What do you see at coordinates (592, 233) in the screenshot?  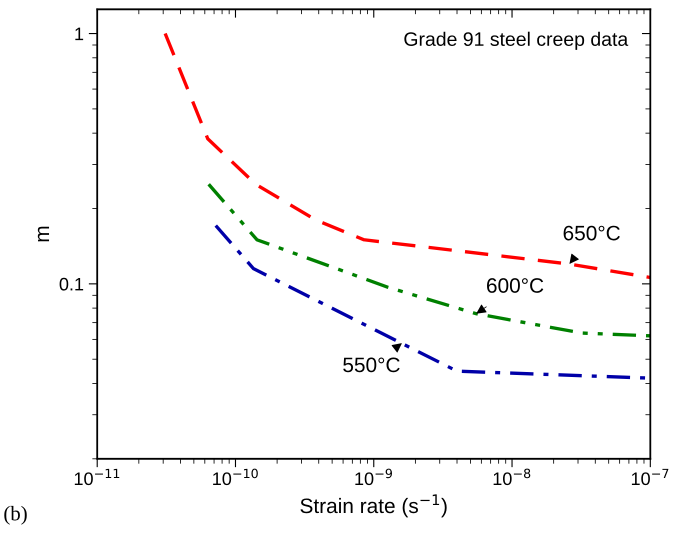 I see `annotation: 650°C` at bounding box center [592, 233].